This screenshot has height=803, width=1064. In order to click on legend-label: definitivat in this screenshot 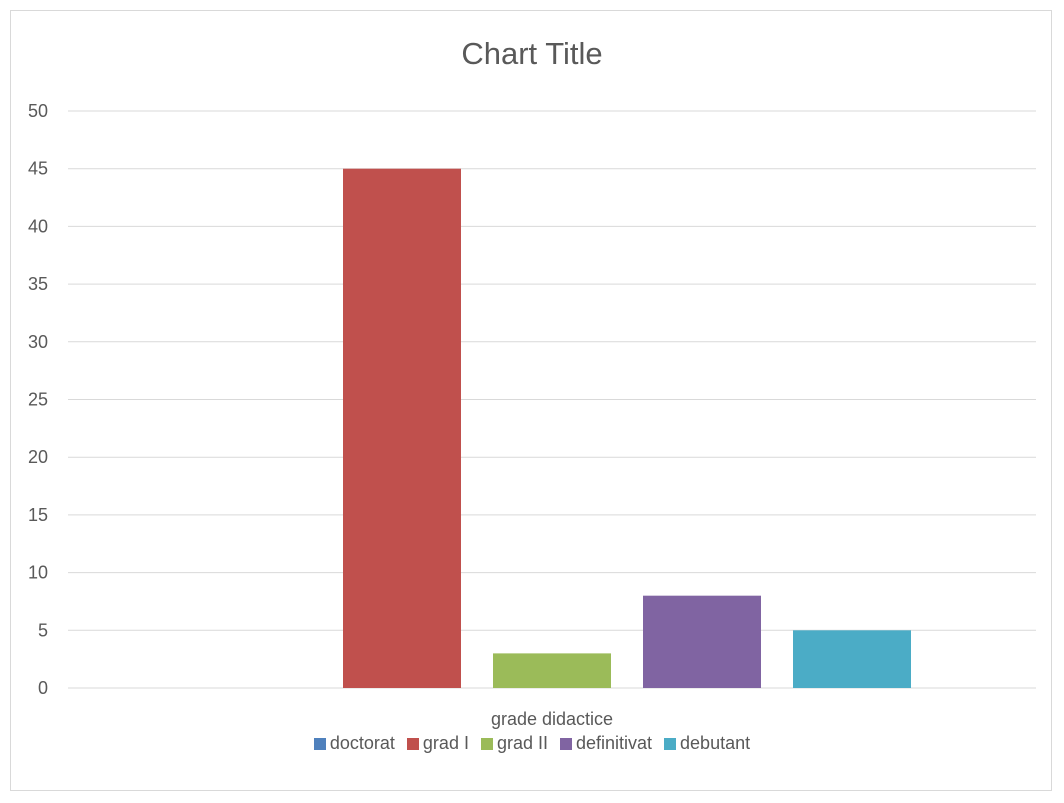, I will do `click(614, 743)`.